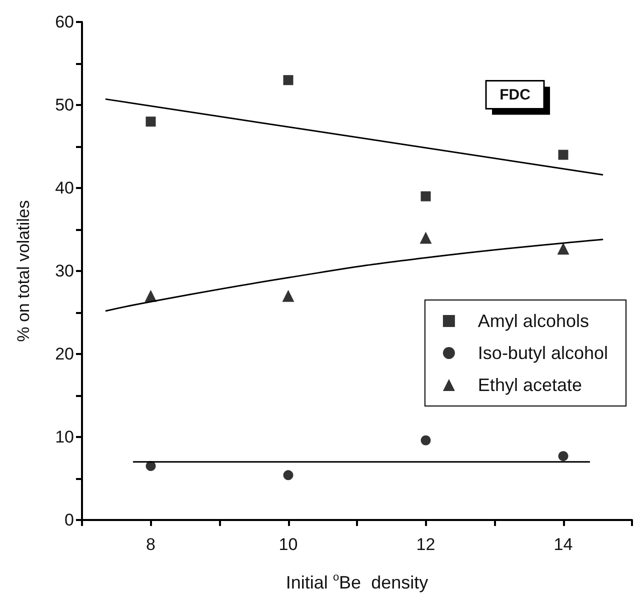 The width and height of the screenshot is (640, 608). Describe the element at coordinates (64, 354) in the screenshot. I see `y-tick-label: 20` at that location.